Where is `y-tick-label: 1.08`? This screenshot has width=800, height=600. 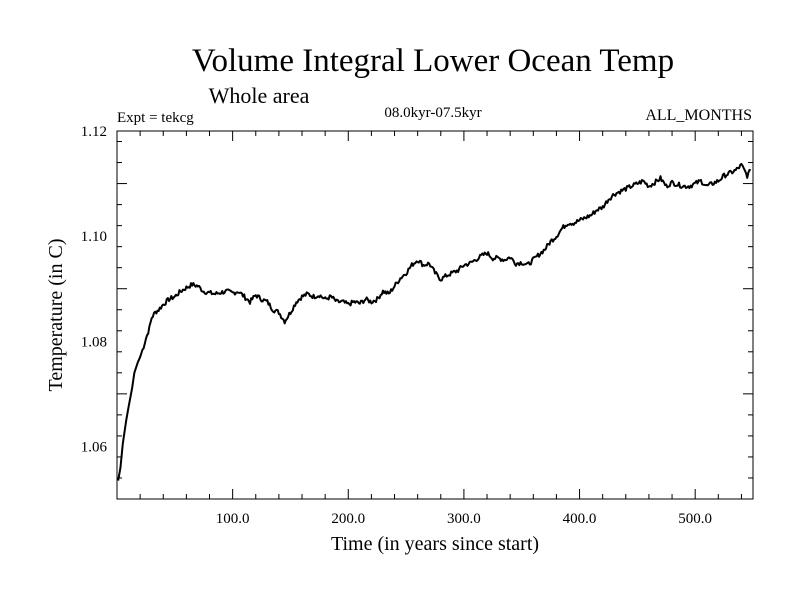
y-tick-label: 1.08 is located at coordinates (94, 342).